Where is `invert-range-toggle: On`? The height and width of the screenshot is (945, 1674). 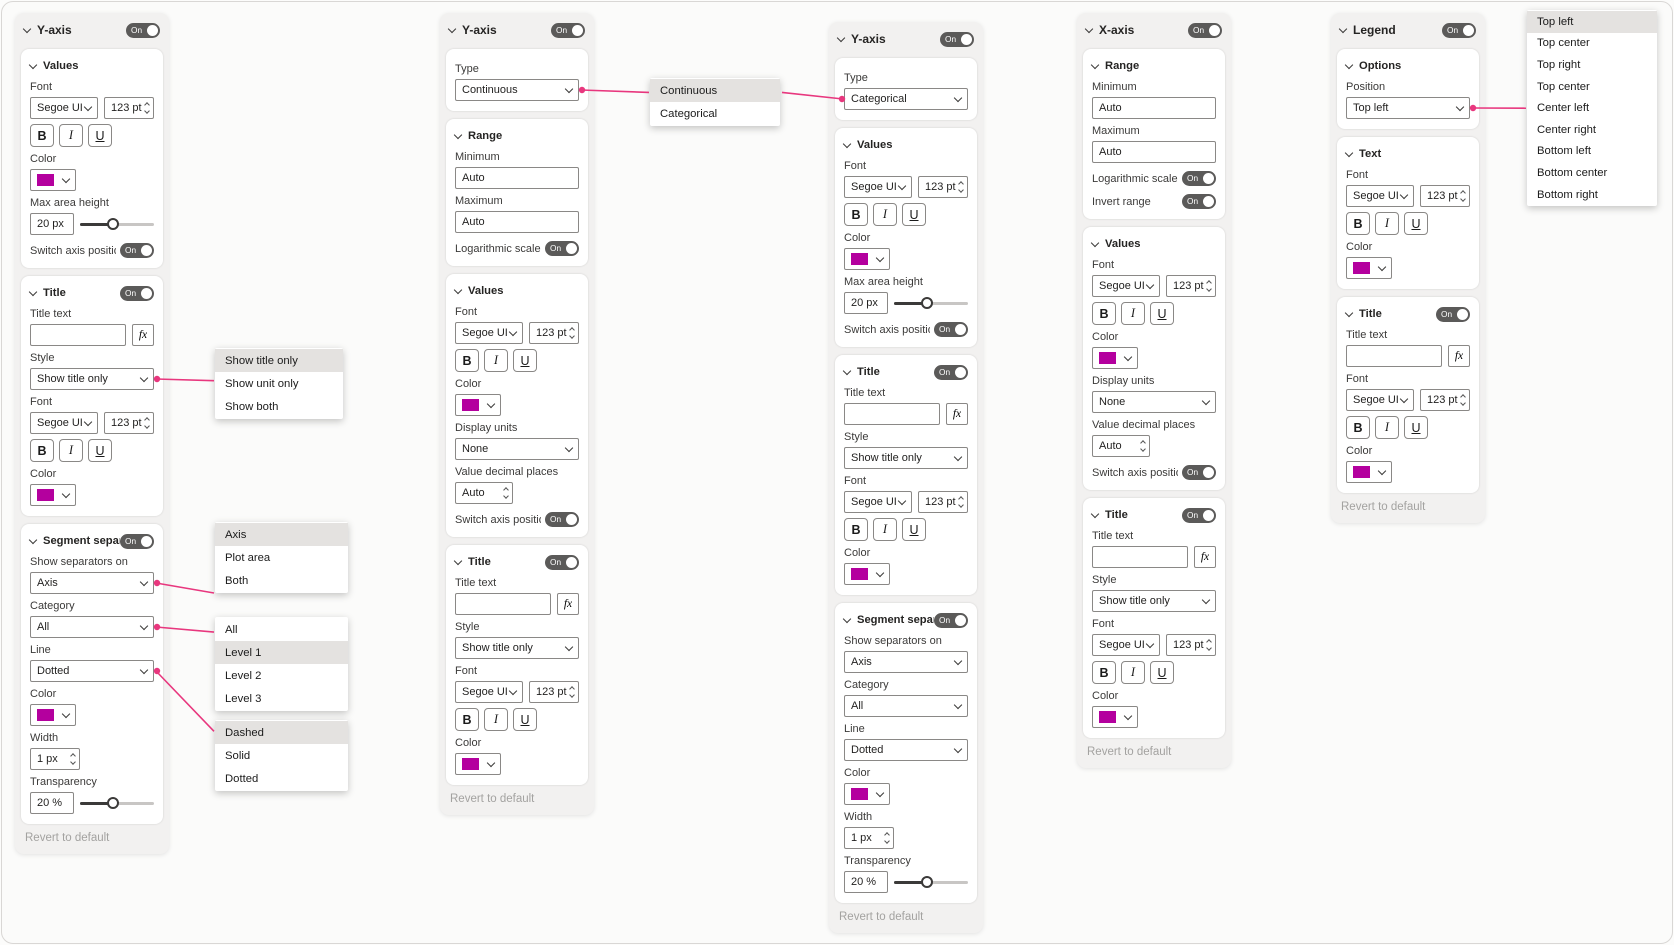
invert-range-toggle: On is located at coordinates (1199, 201).